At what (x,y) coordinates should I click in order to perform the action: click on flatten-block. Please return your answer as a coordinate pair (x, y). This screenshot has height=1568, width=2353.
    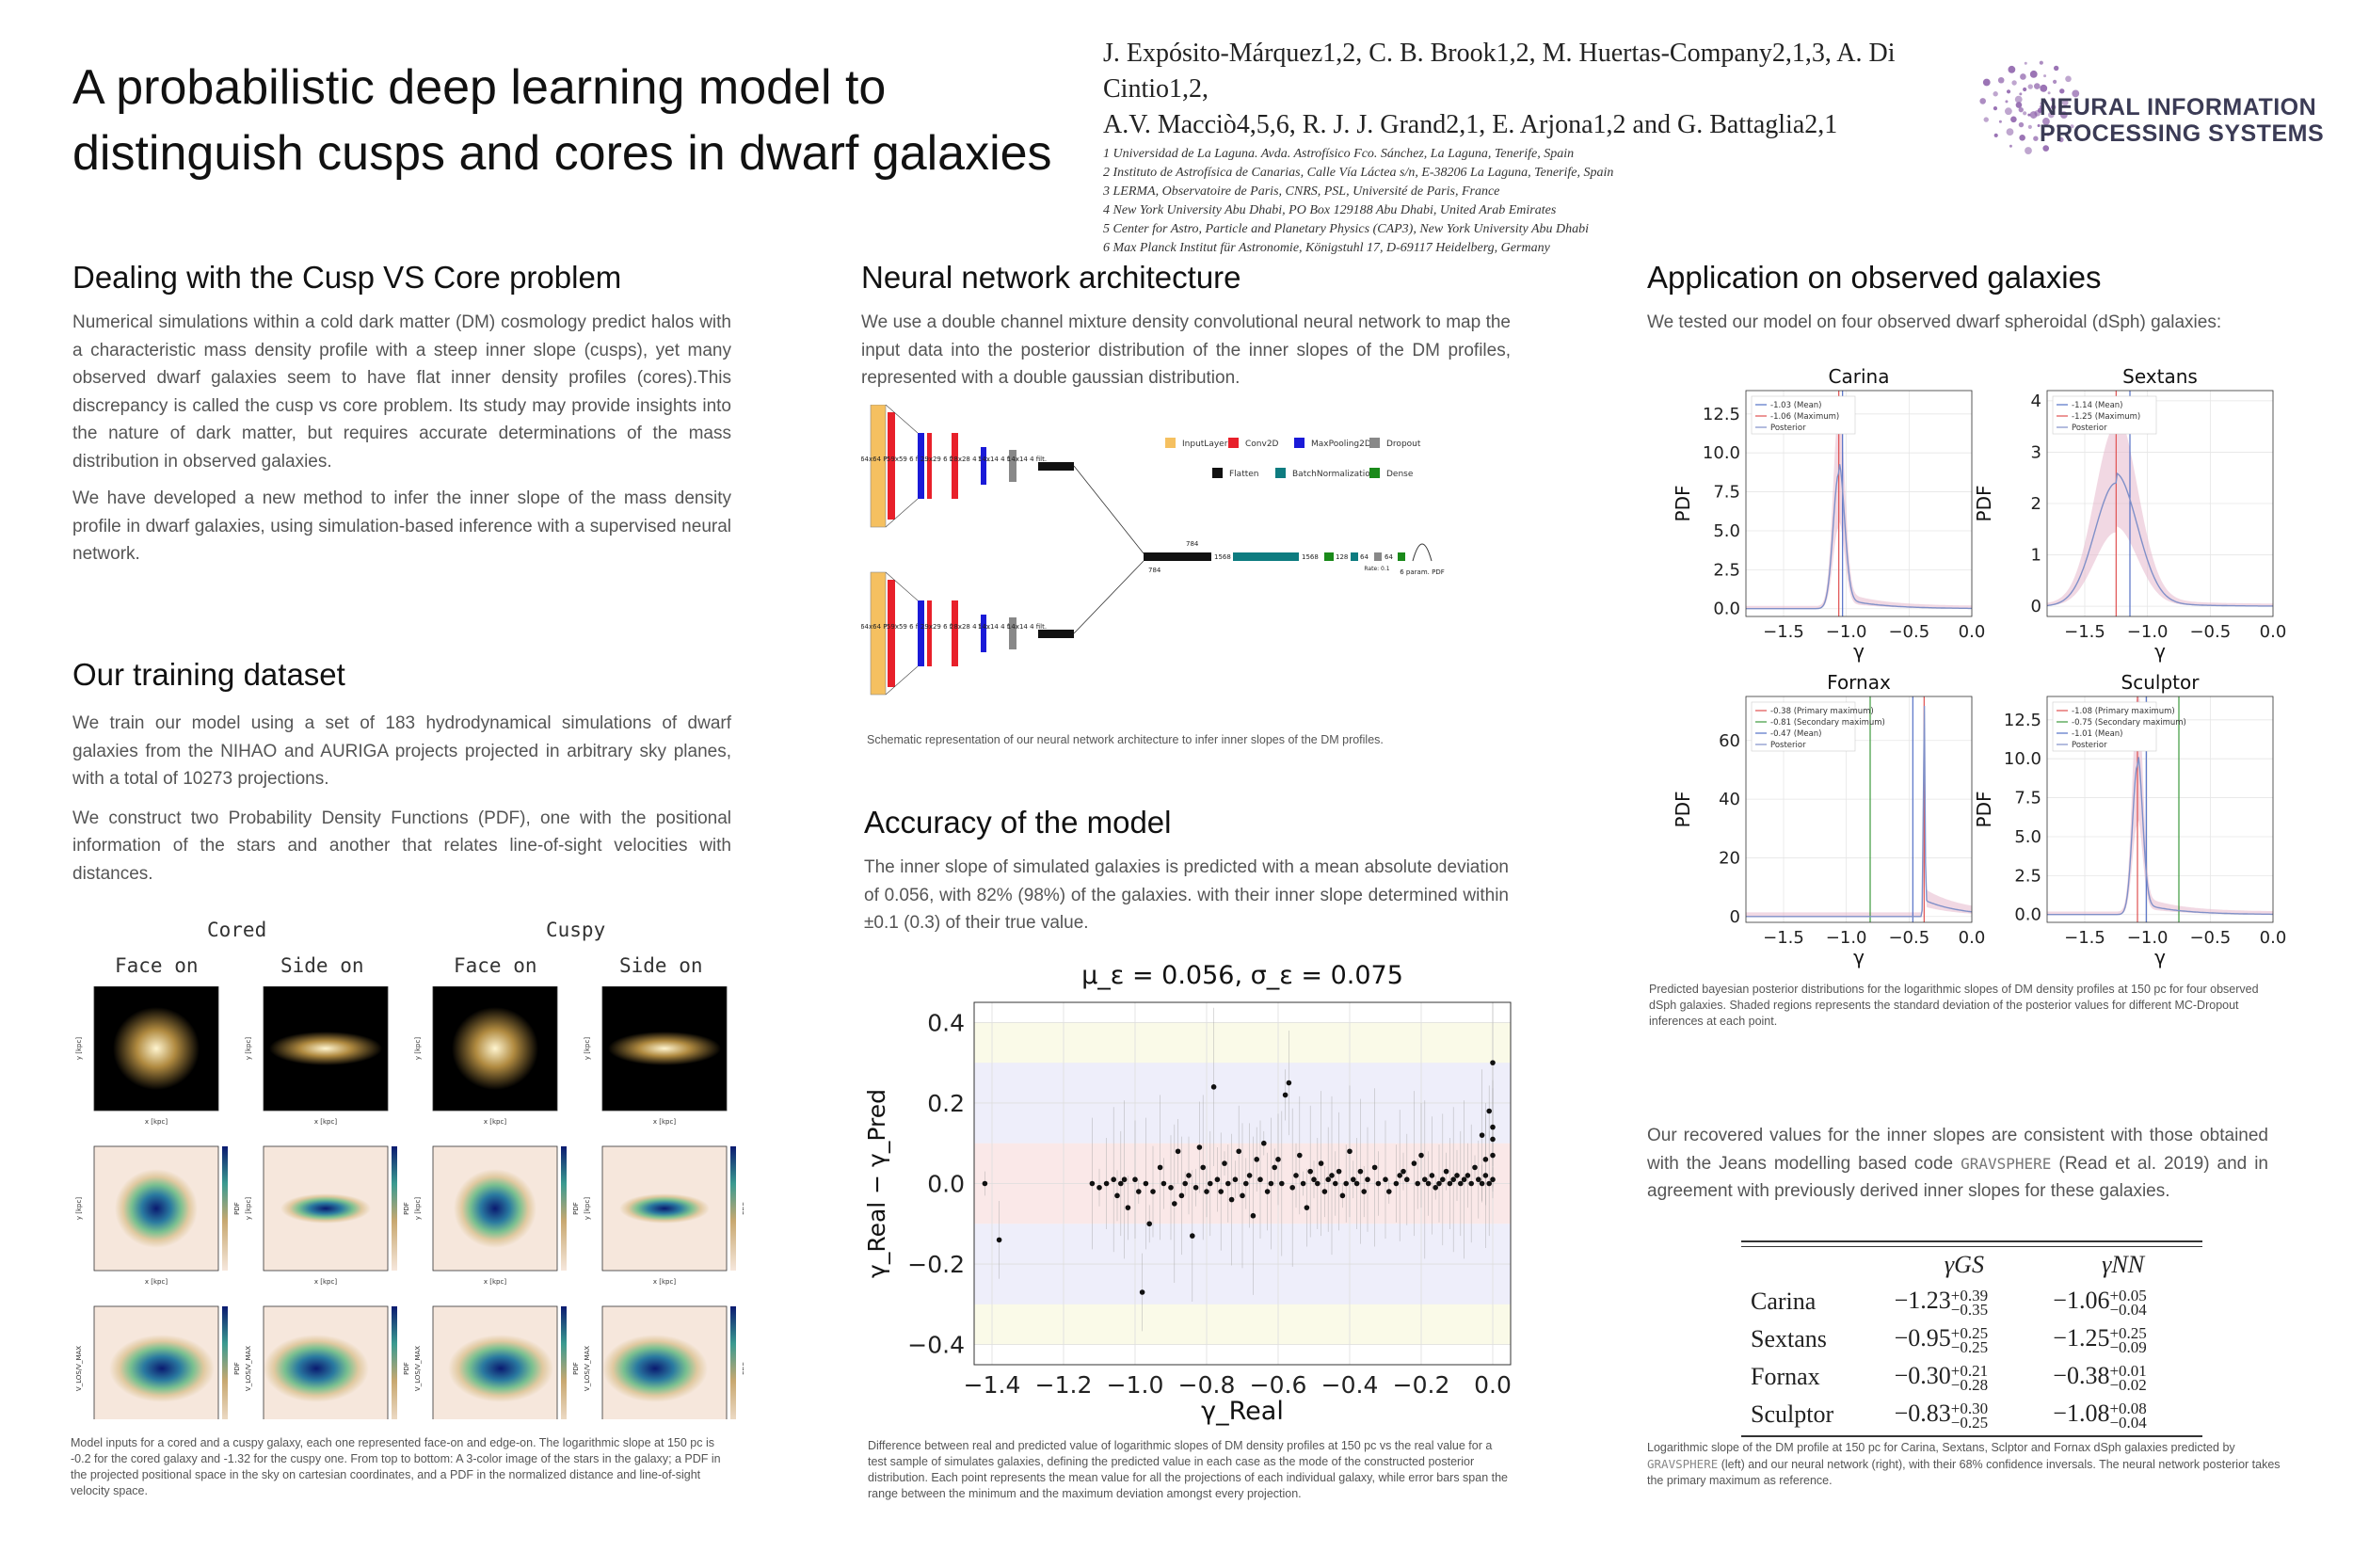
    Looking at the image, I should click on (1160, 556).